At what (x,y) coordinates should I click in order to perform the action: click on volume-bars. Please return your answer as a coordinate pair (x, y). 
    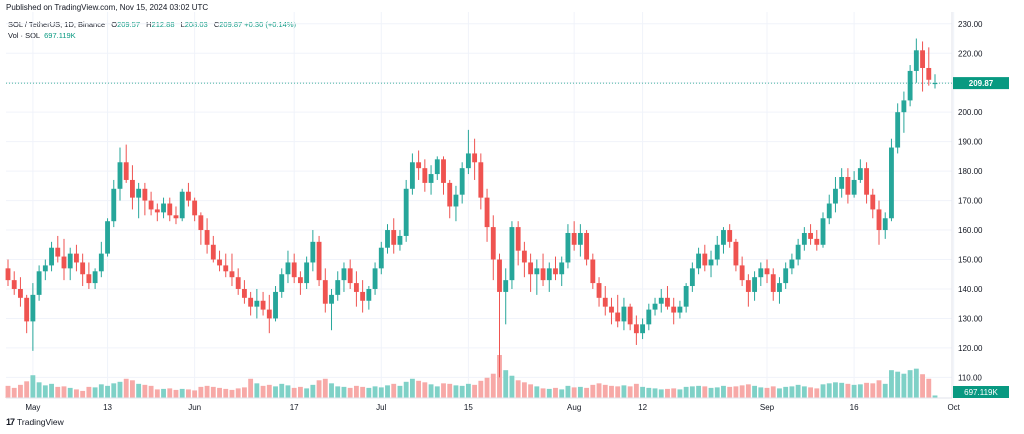
    Looking at the image, I should click on (471, 376).